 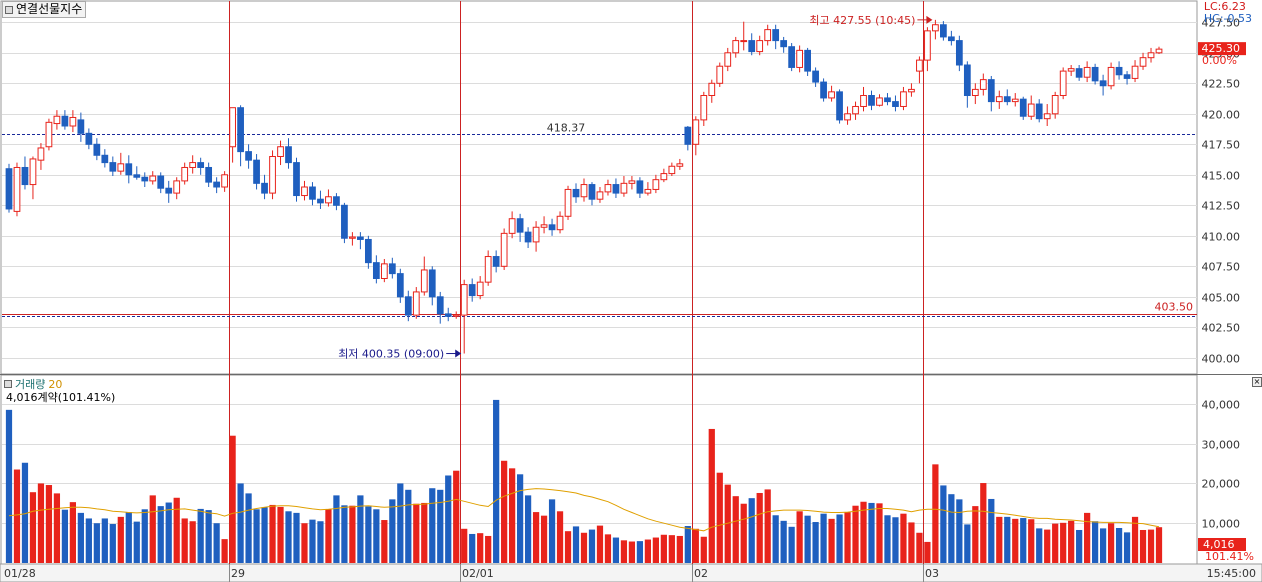 I want to click on volume-tick-label: 40,000, so click(x=1221, y=405).